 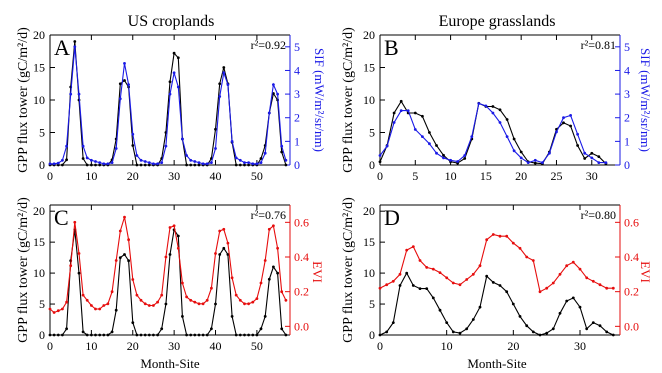 I want to click on y-tick-label-right-c: 0.6, so click(x=301, y=222).